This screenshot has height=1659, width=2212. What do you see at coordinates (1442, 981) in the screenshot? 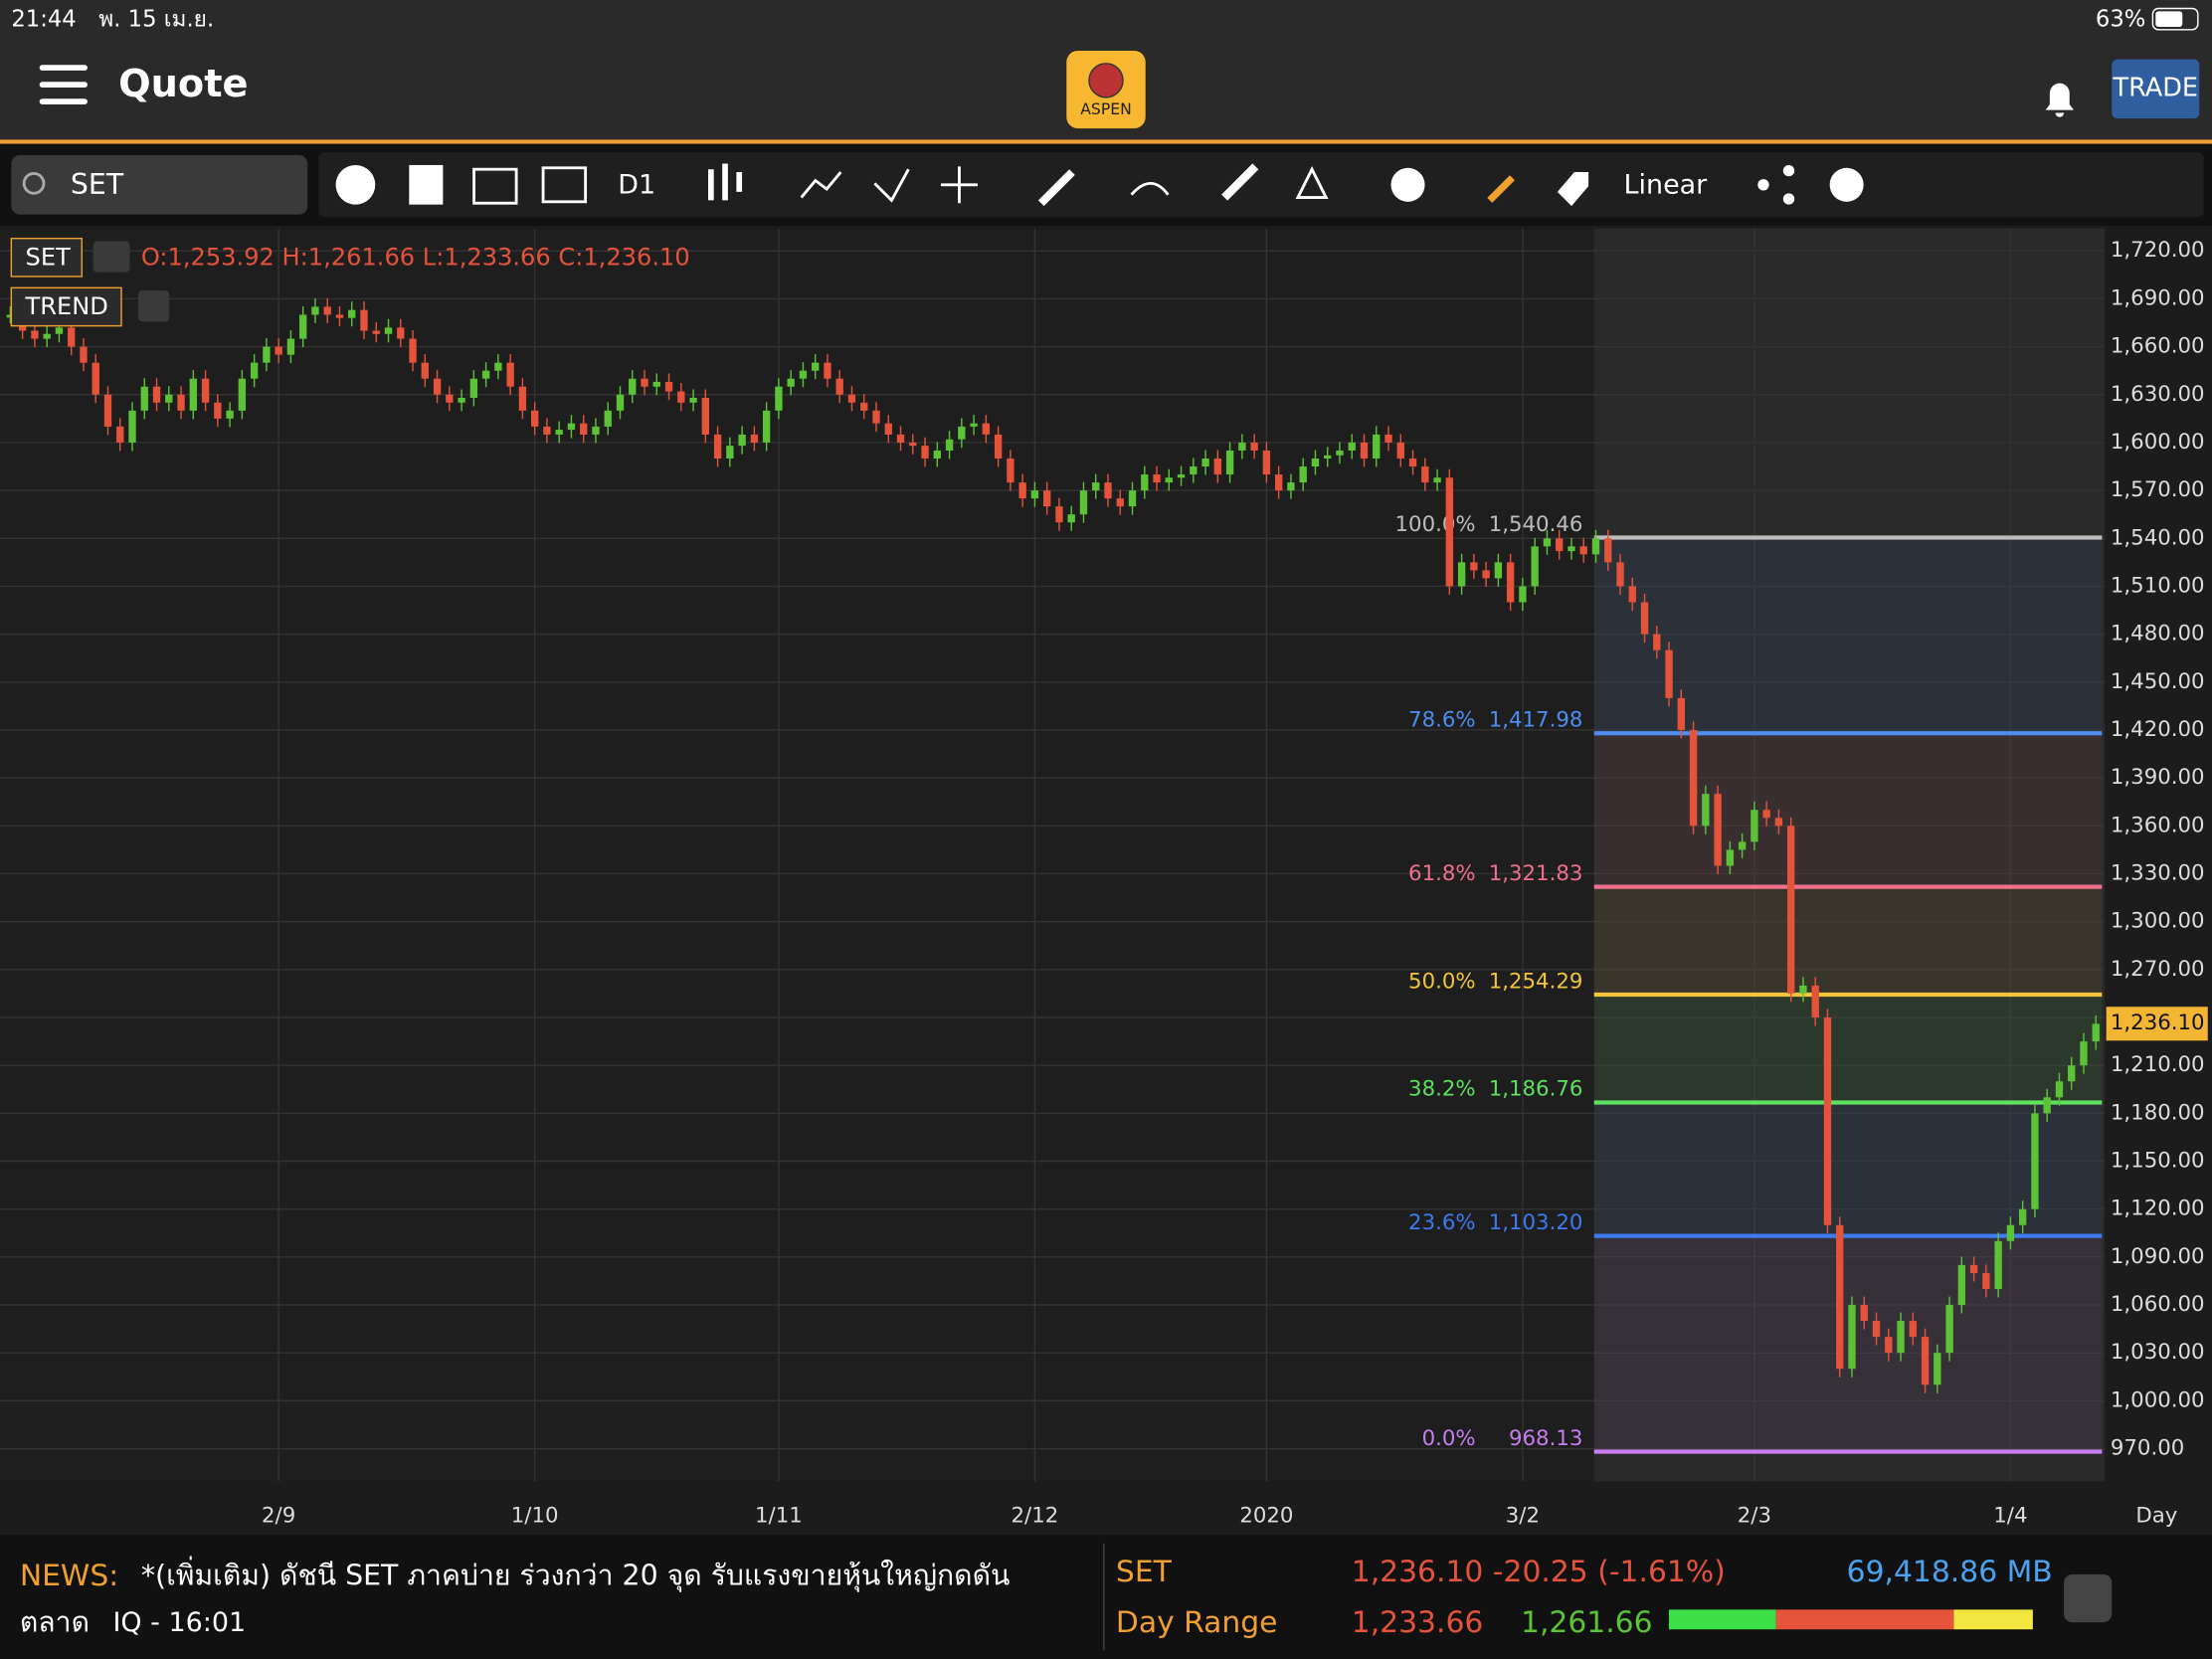
I see `fib-ratio: 50.0%` at bounding box center [1442, 981].